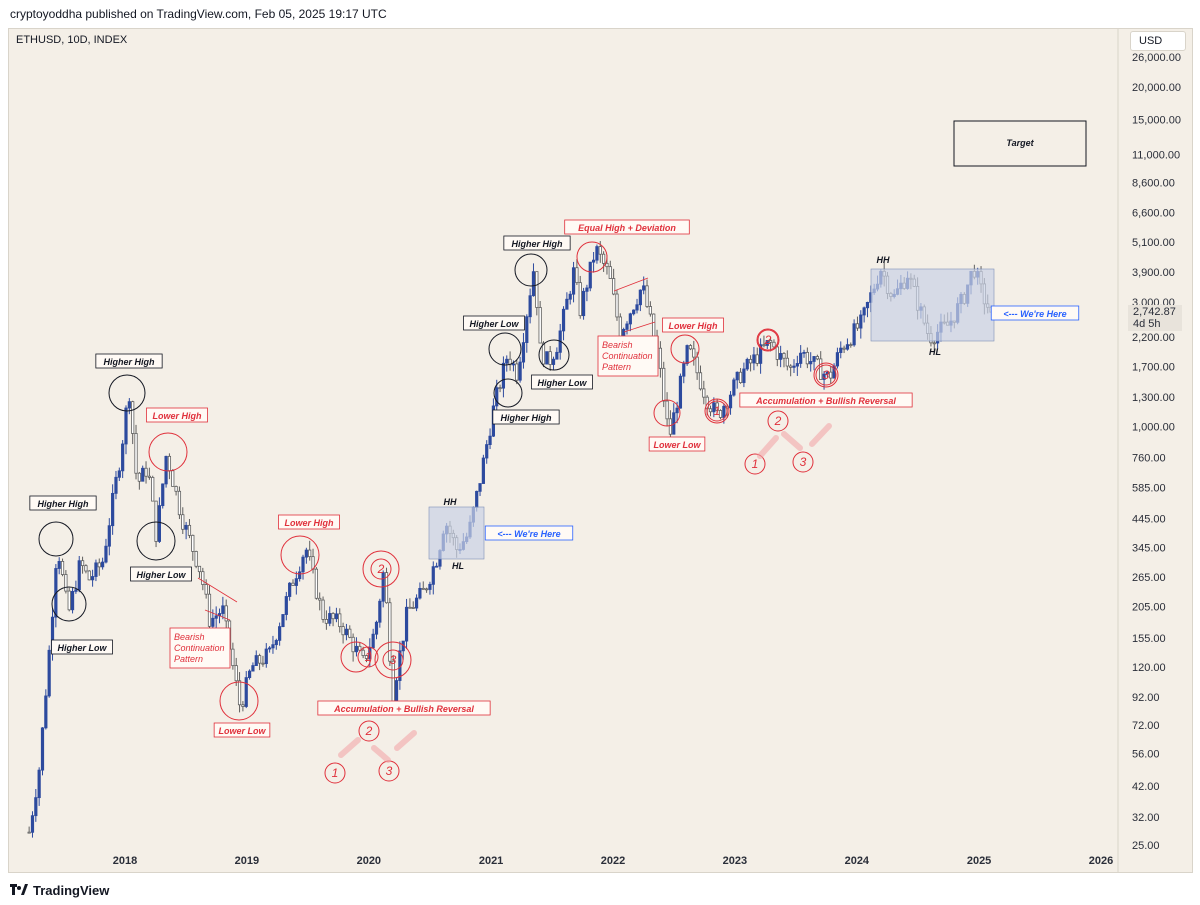  I want to click on currency-button: USD, so click(1158, 41).